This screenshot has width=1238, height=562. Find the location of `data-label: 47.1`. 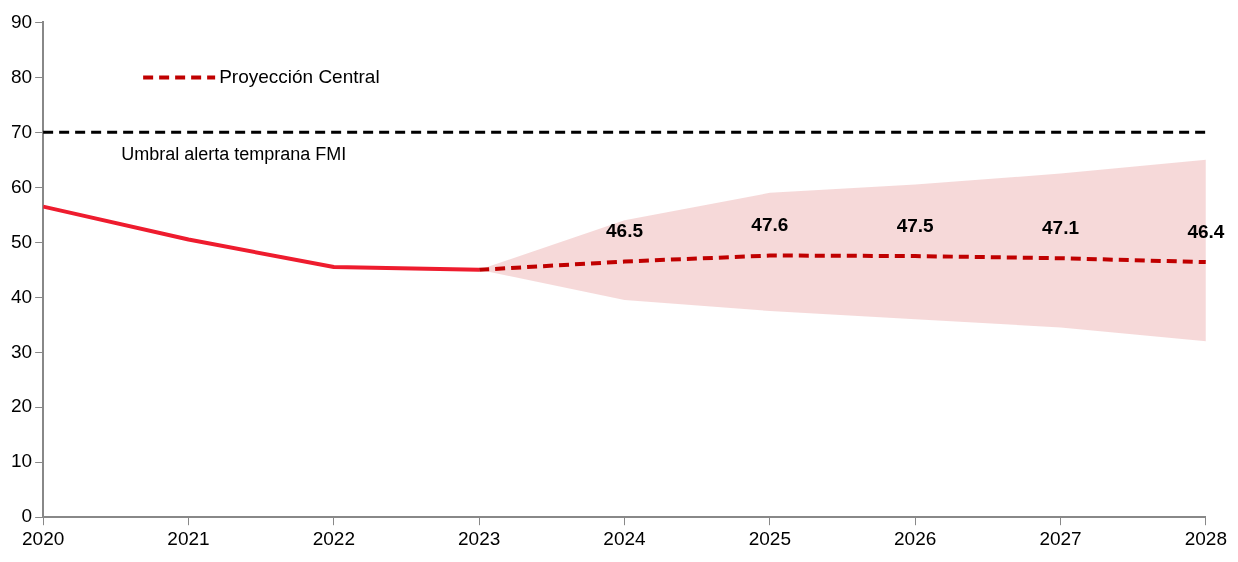

data-label: 47.1 is located at coordinates (1061, 227).